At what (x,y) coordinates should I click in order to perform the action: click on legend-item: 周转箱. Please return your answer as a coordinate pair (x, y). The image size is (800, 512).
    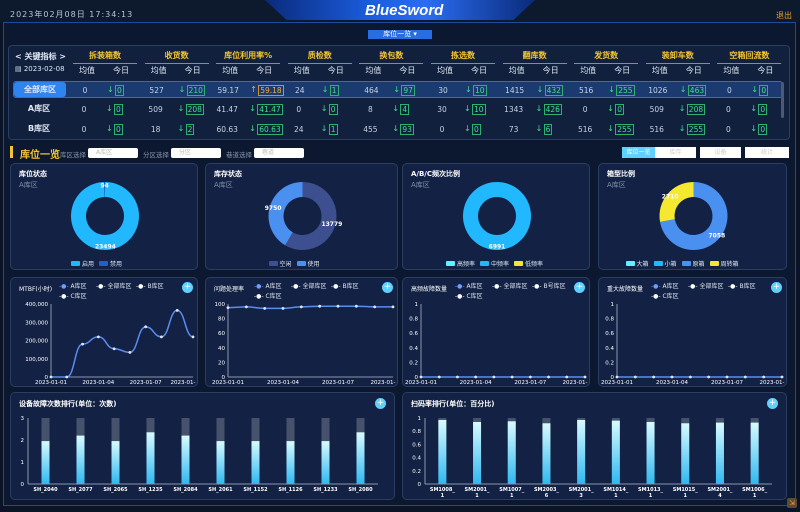
    Looking at the image, I should click on (724, 263).